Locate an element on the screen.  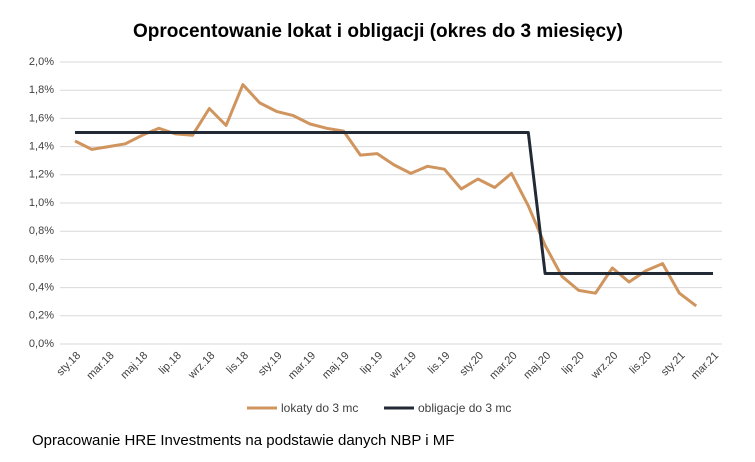
x-tick-label: lis.19 is located at coordinates (439, 363).